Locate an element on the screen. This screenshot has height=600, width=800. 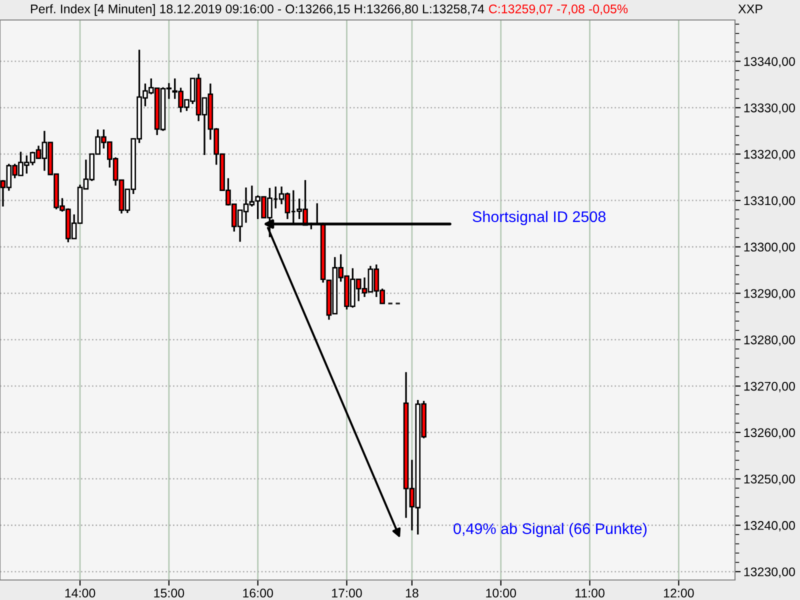
y-axis-title: XXP is located at coordinates (750, 9).